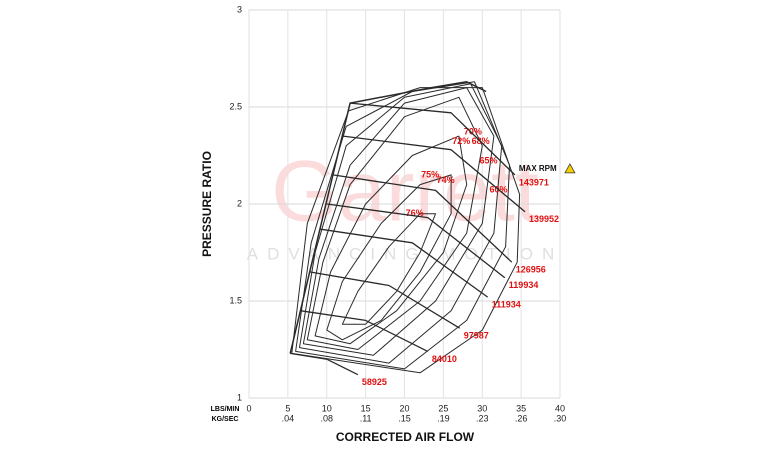  Describe the element at coordinates (374, 382) in the screenshot. I see `speed-label: 58925` at that location.